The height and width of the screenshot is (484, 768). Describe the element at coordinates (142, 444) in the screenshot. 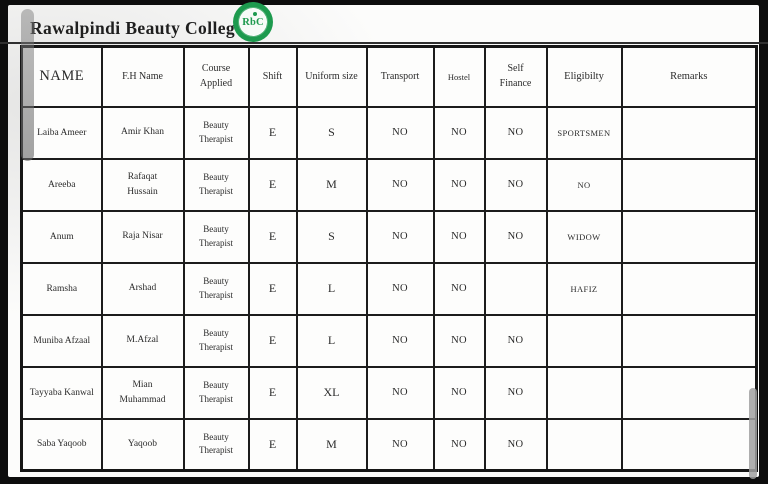

I see `table-cell: Yaqoob` at that location.